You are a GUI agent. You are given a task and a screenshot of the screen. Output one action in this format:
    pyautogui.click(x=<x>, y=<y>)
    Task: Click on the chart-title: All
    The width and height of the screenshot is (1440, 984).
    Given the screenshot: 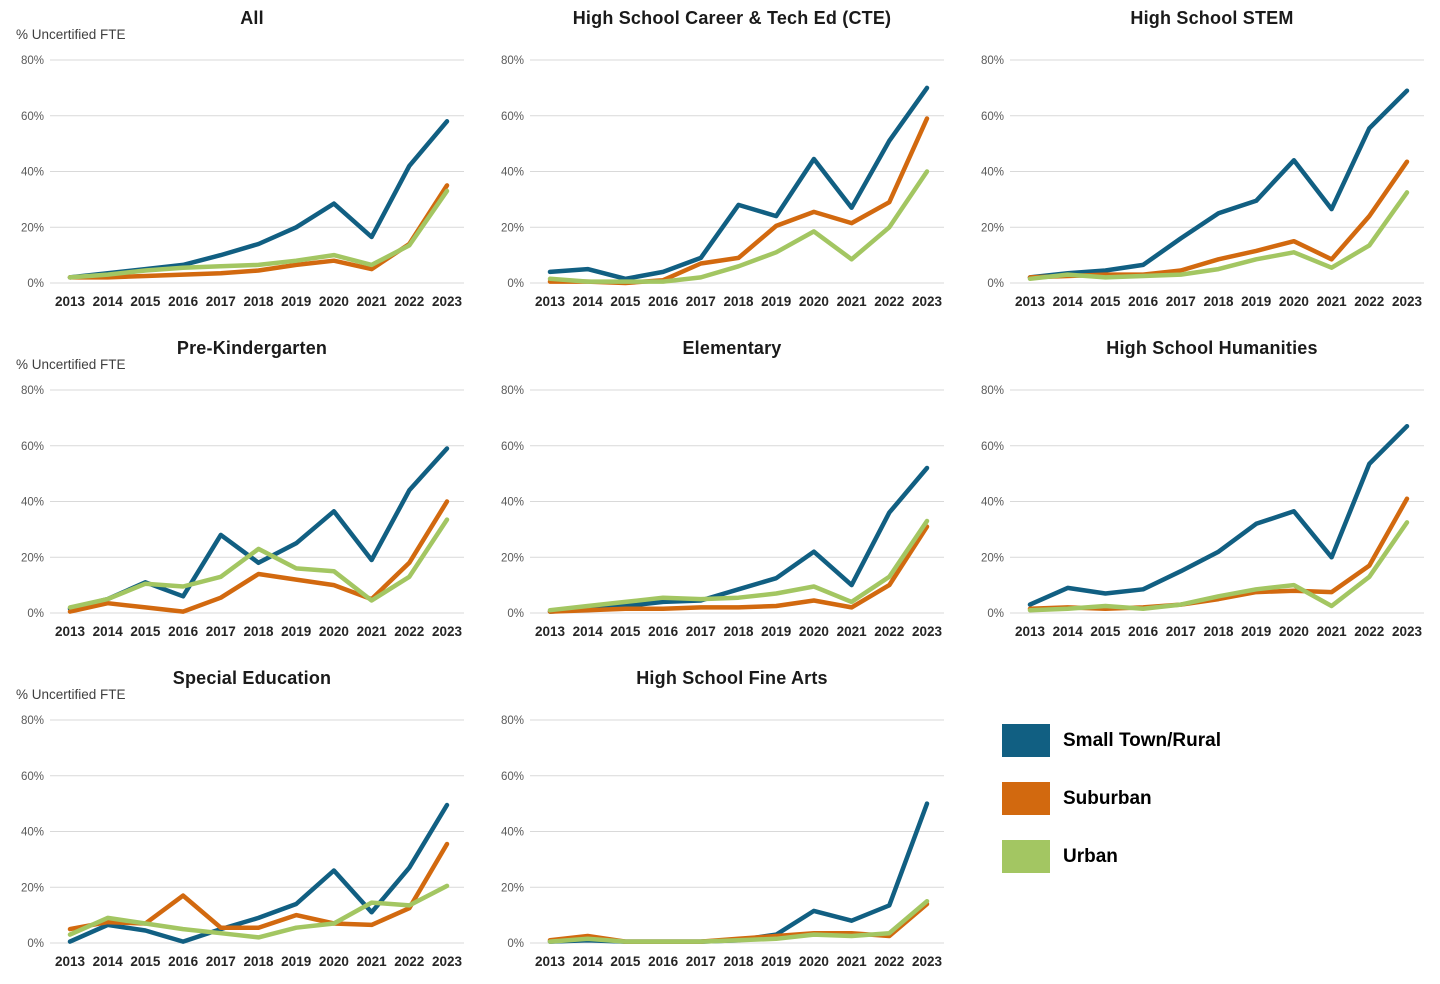 What is the action you would take?
    pyautogui.click(x=252, y=18)
    